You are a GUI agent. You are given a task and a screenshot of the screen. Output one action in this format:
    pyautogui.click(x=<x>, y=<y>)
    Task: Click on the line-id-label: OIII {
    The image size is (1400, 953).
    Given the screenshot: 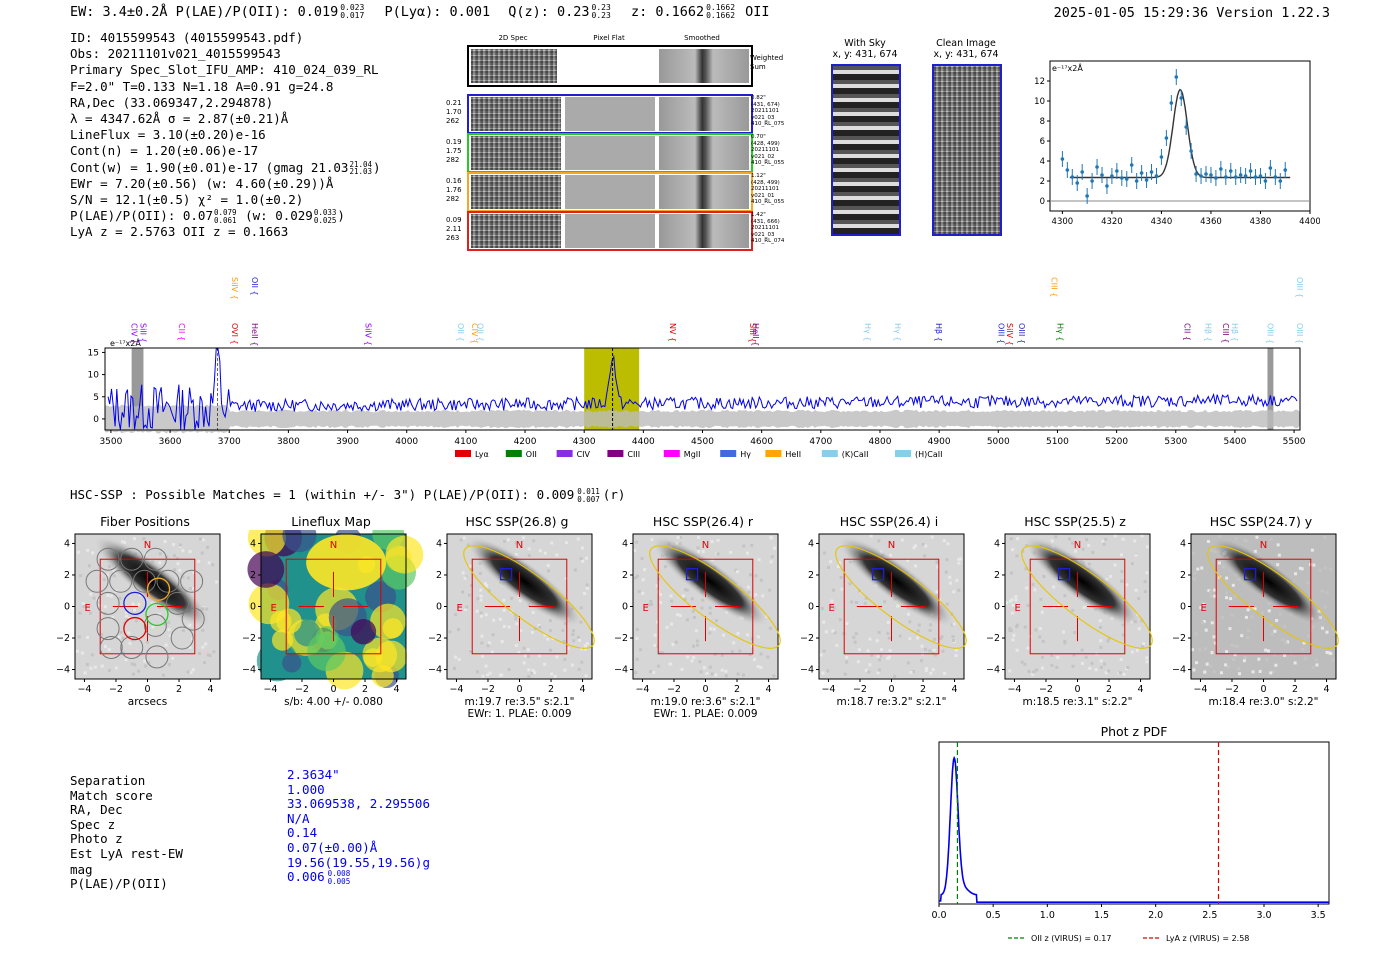 What is the action you would take?
    pyautogui.click(x=1270, y=333)
    